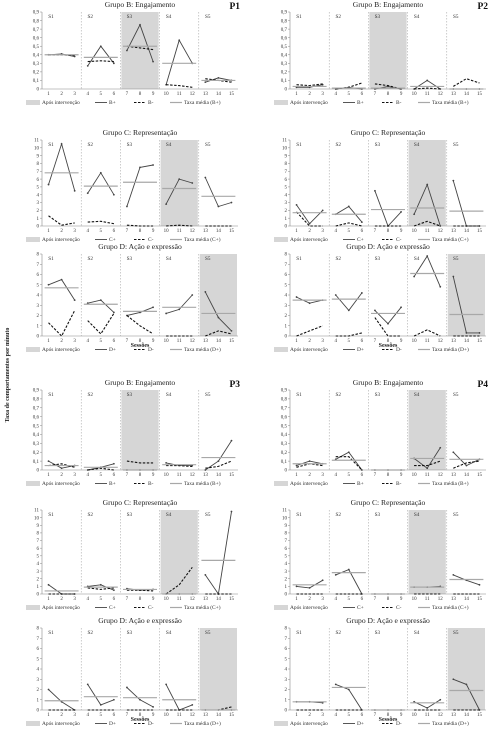  I want to click on legend: Após intervenção B+ B- Taxa média (B+), so click(123, 102).